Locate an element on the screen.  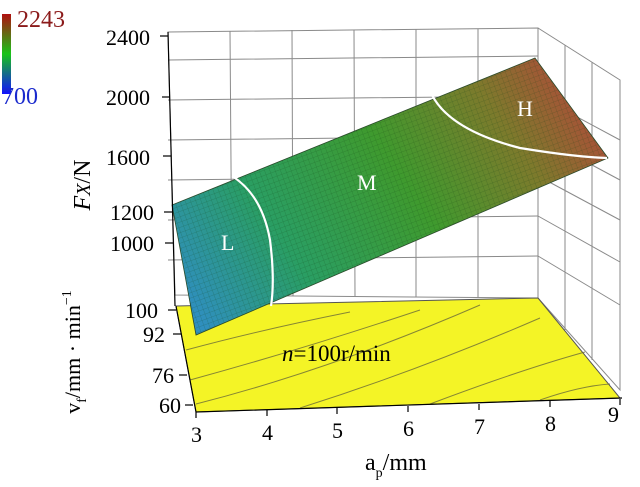
y-axis-label: vf/mm · min−1 is located at coordinates (75, 351).